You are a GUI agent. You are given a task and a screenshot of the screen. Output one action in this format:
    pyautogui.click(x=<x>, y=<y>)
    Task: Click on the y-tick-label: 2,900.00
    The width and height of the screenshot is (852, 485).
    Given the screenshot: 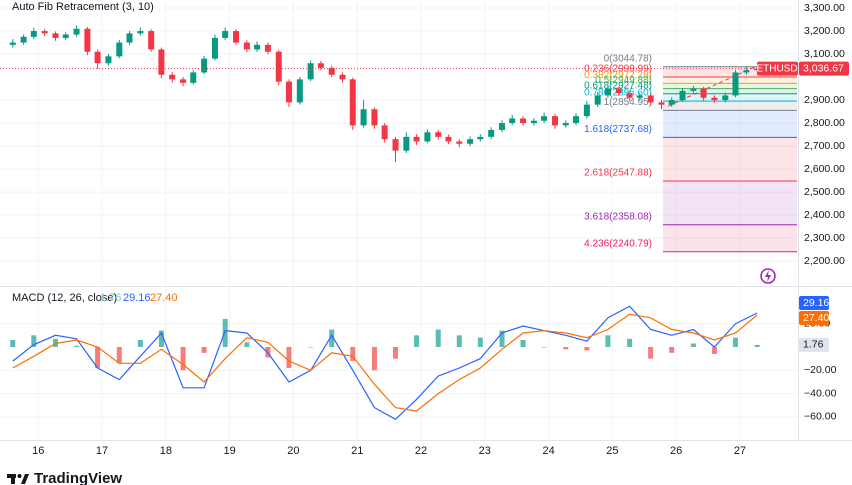 What is the action you would take?
    pyautogui.click(x=824, y=100)
    